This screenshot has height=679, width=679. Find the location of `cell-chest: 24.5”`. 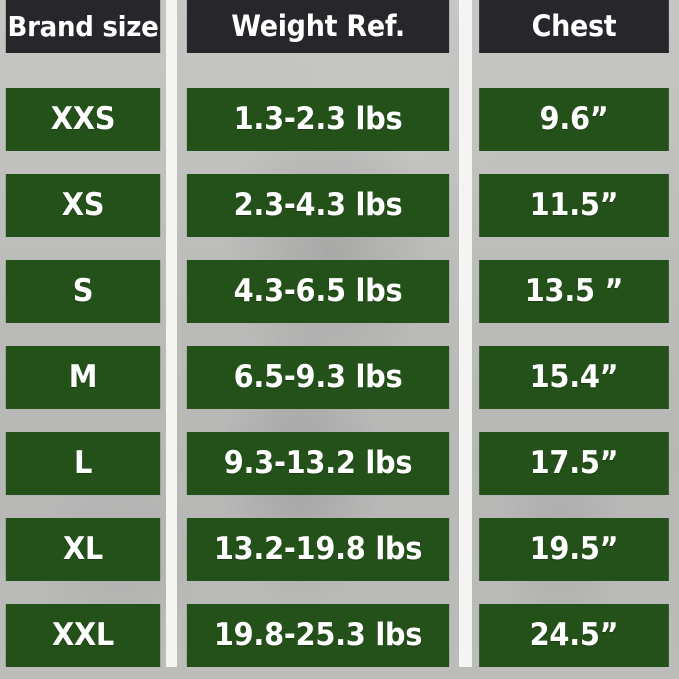

cell-chest: 24.5” is located at coordinates (574, 635).